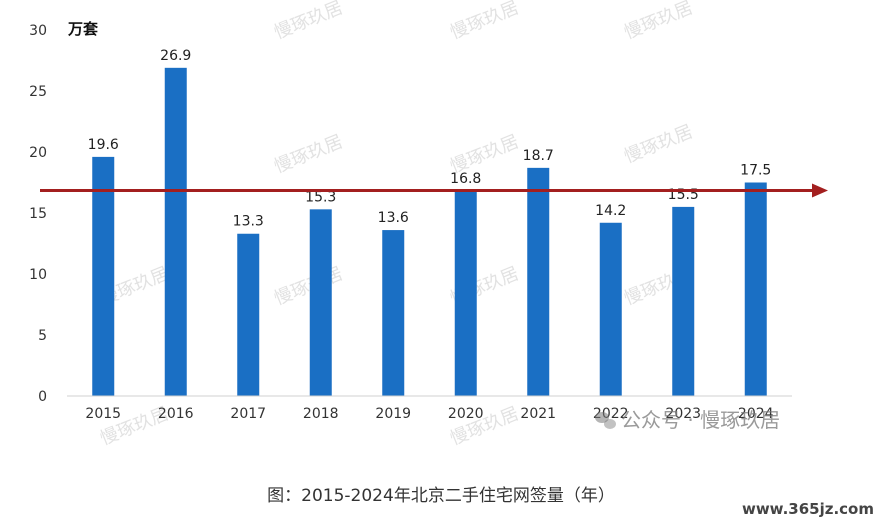  What do you see at coordinates (610, 211) in the screenshot?
I see `data-label: 14.2` at bounding box center [610, 211].